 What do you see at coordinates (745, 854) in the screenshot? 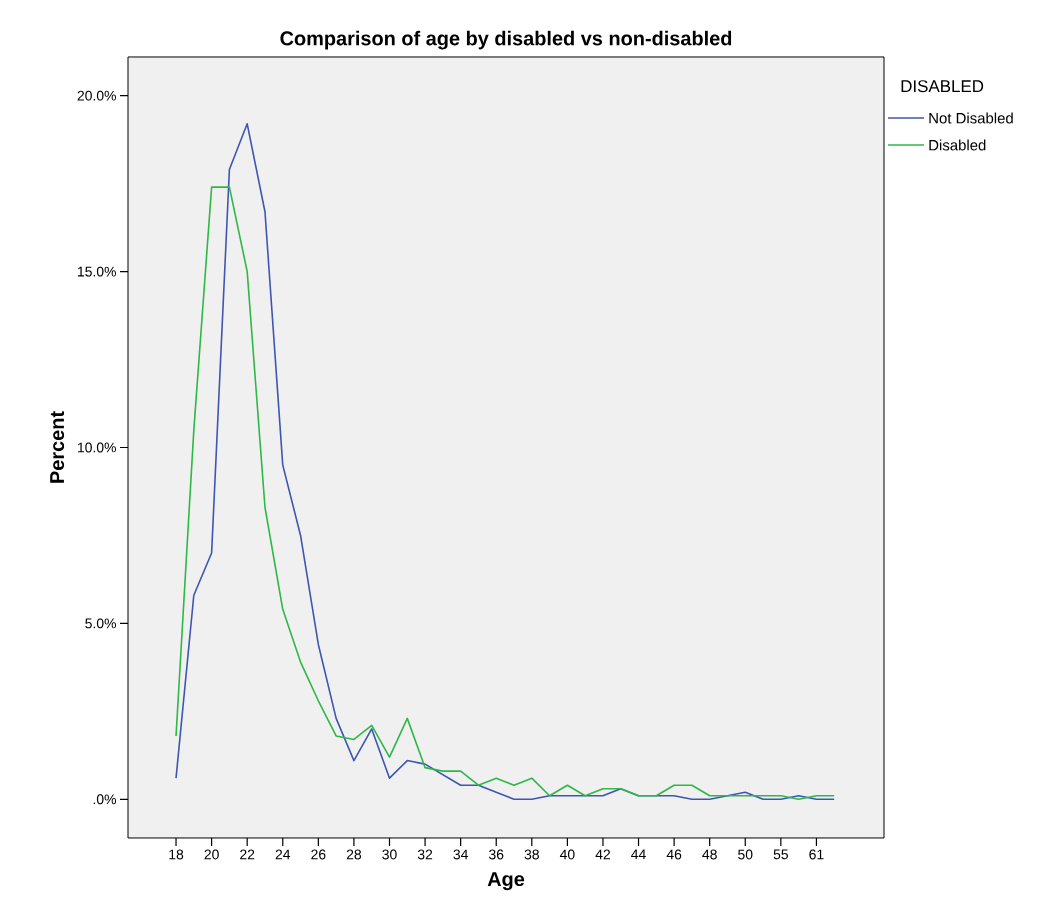
I see `x-tick-label: 50` at bounding box center [745, 854].